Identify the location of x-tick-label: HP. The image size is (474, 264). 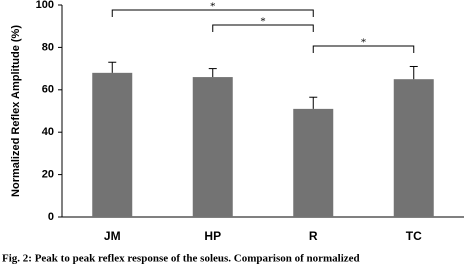
(212, 236).